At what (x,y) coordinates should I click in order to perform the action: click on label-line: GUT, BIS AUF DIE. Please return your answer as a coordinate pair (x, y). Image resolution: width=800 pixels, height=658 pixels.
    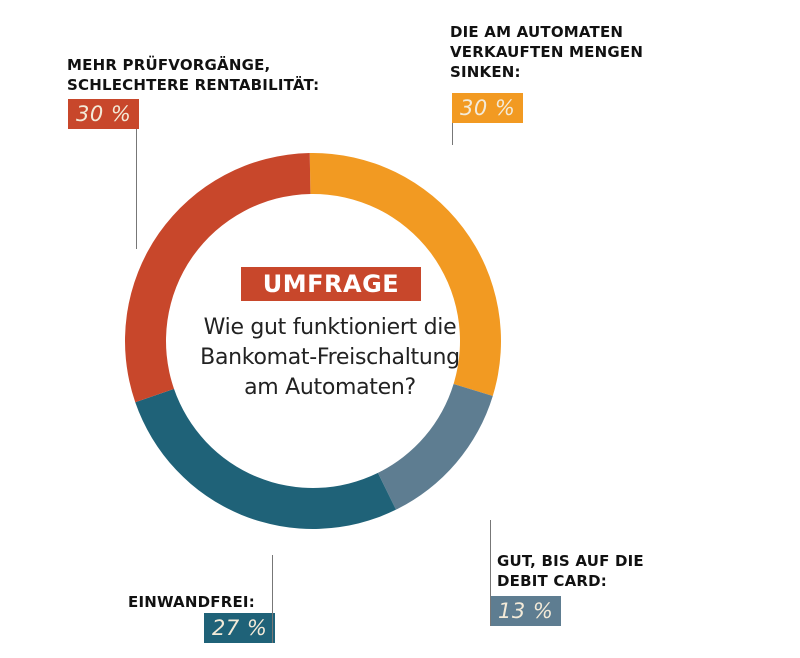
    Looking at the image, I should click on (570, 561).